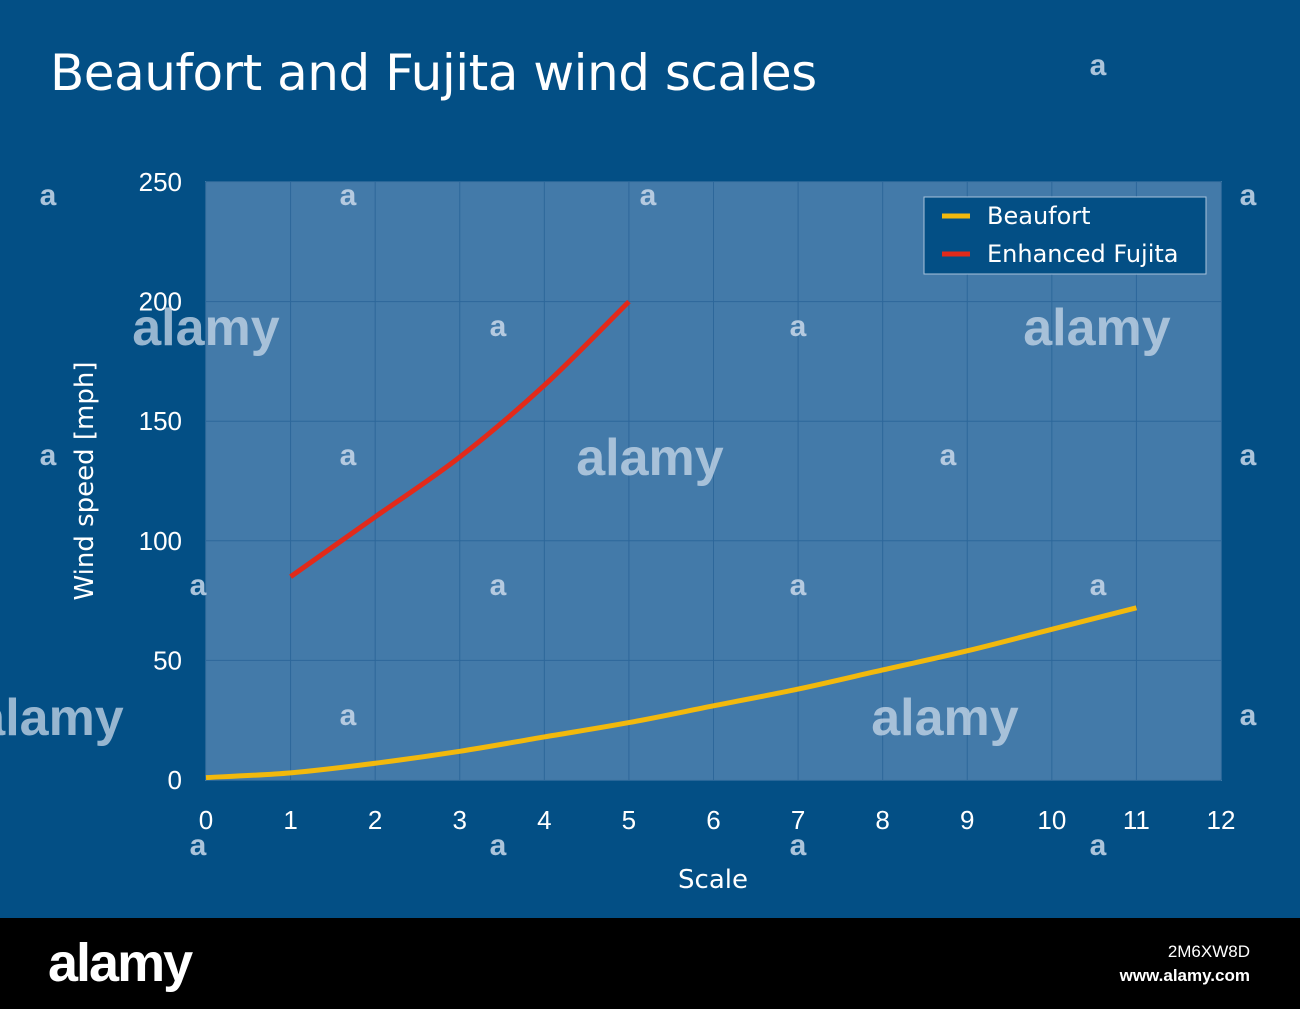 This screenshot has width=1300, height=1009. I want to click on footer-logo: alamy, so click(120, 963).